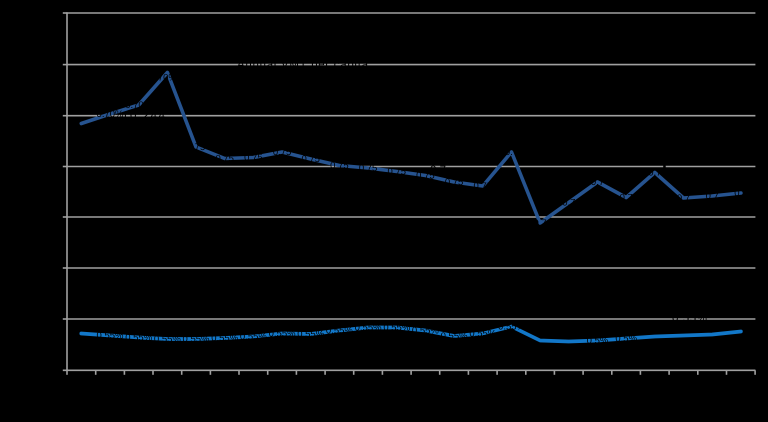 This screenshot has width=768, height=422. Describe the element at coordinates (144, 116) in the screenshot. I see `svg-text: 10,244` at that location.